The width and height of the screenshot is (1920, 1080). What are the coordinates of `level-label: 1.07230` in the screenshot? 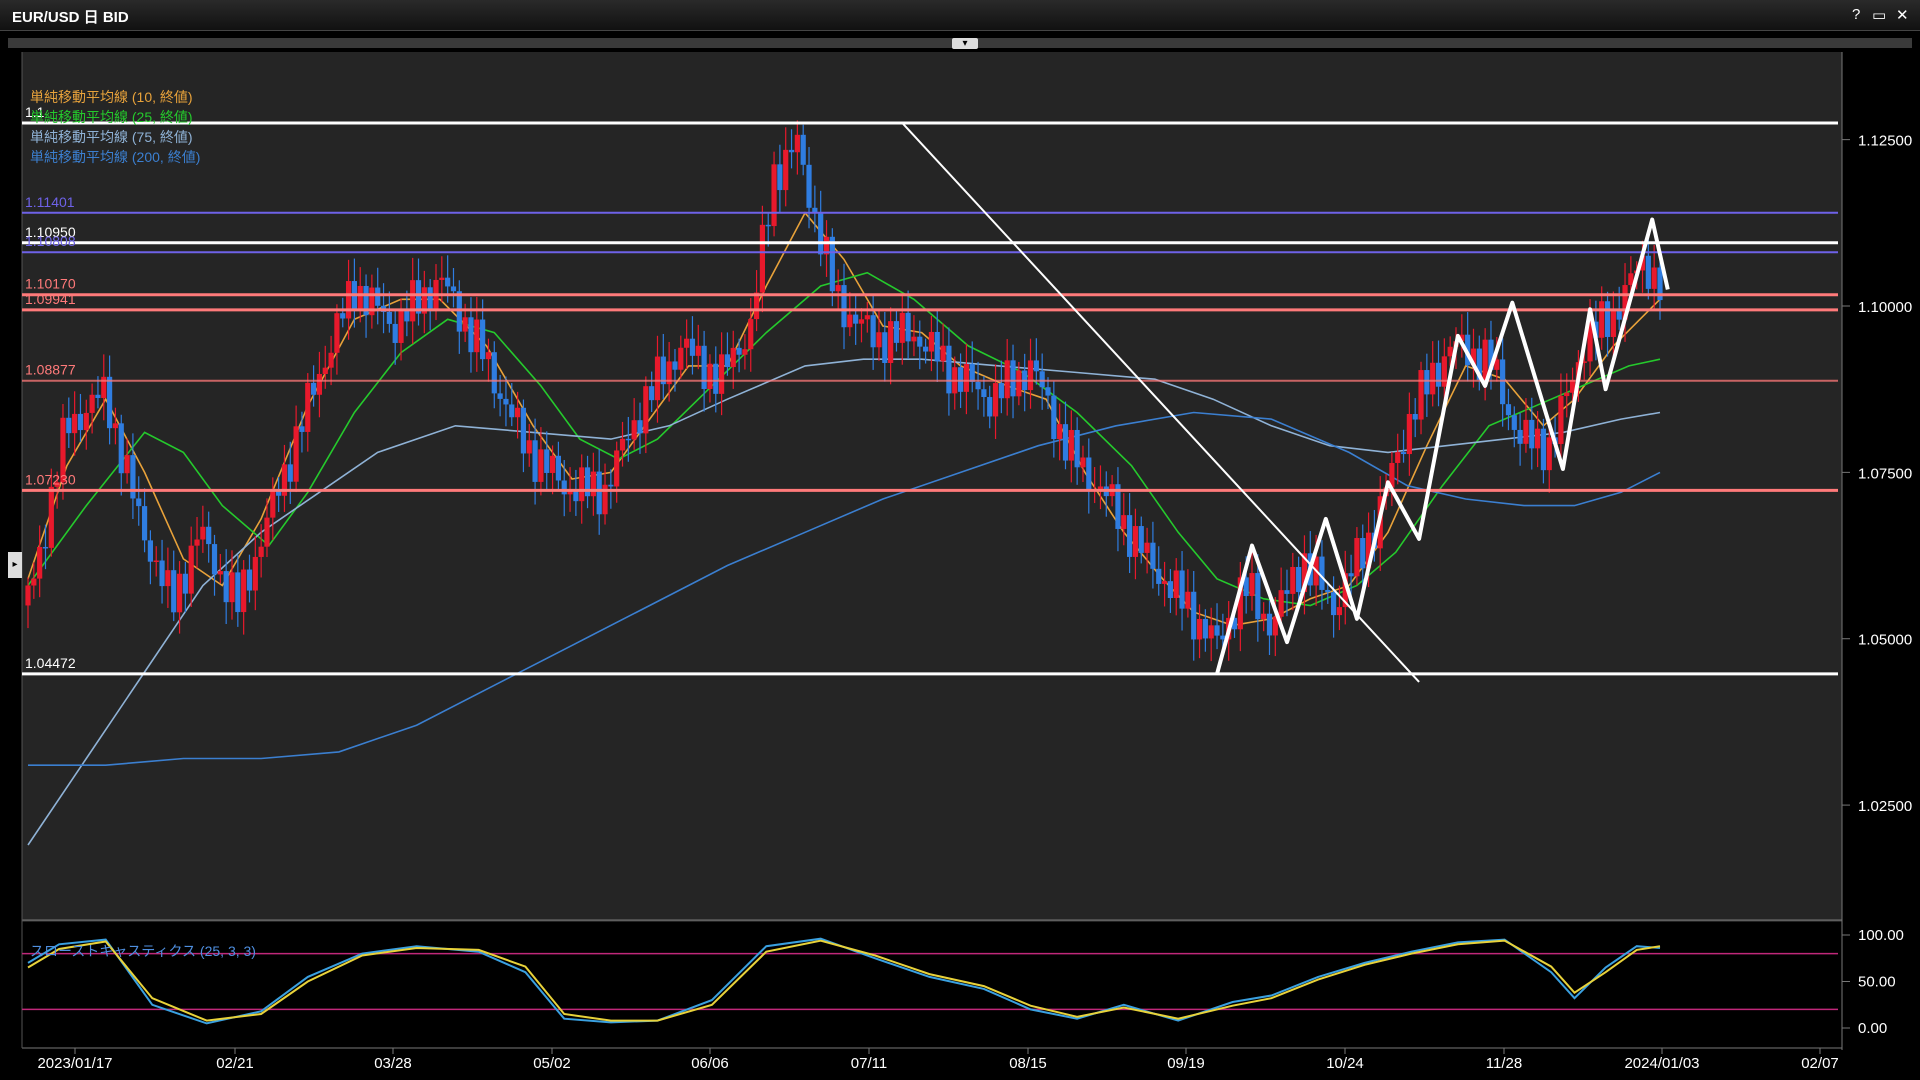 It's located at (50, 479).